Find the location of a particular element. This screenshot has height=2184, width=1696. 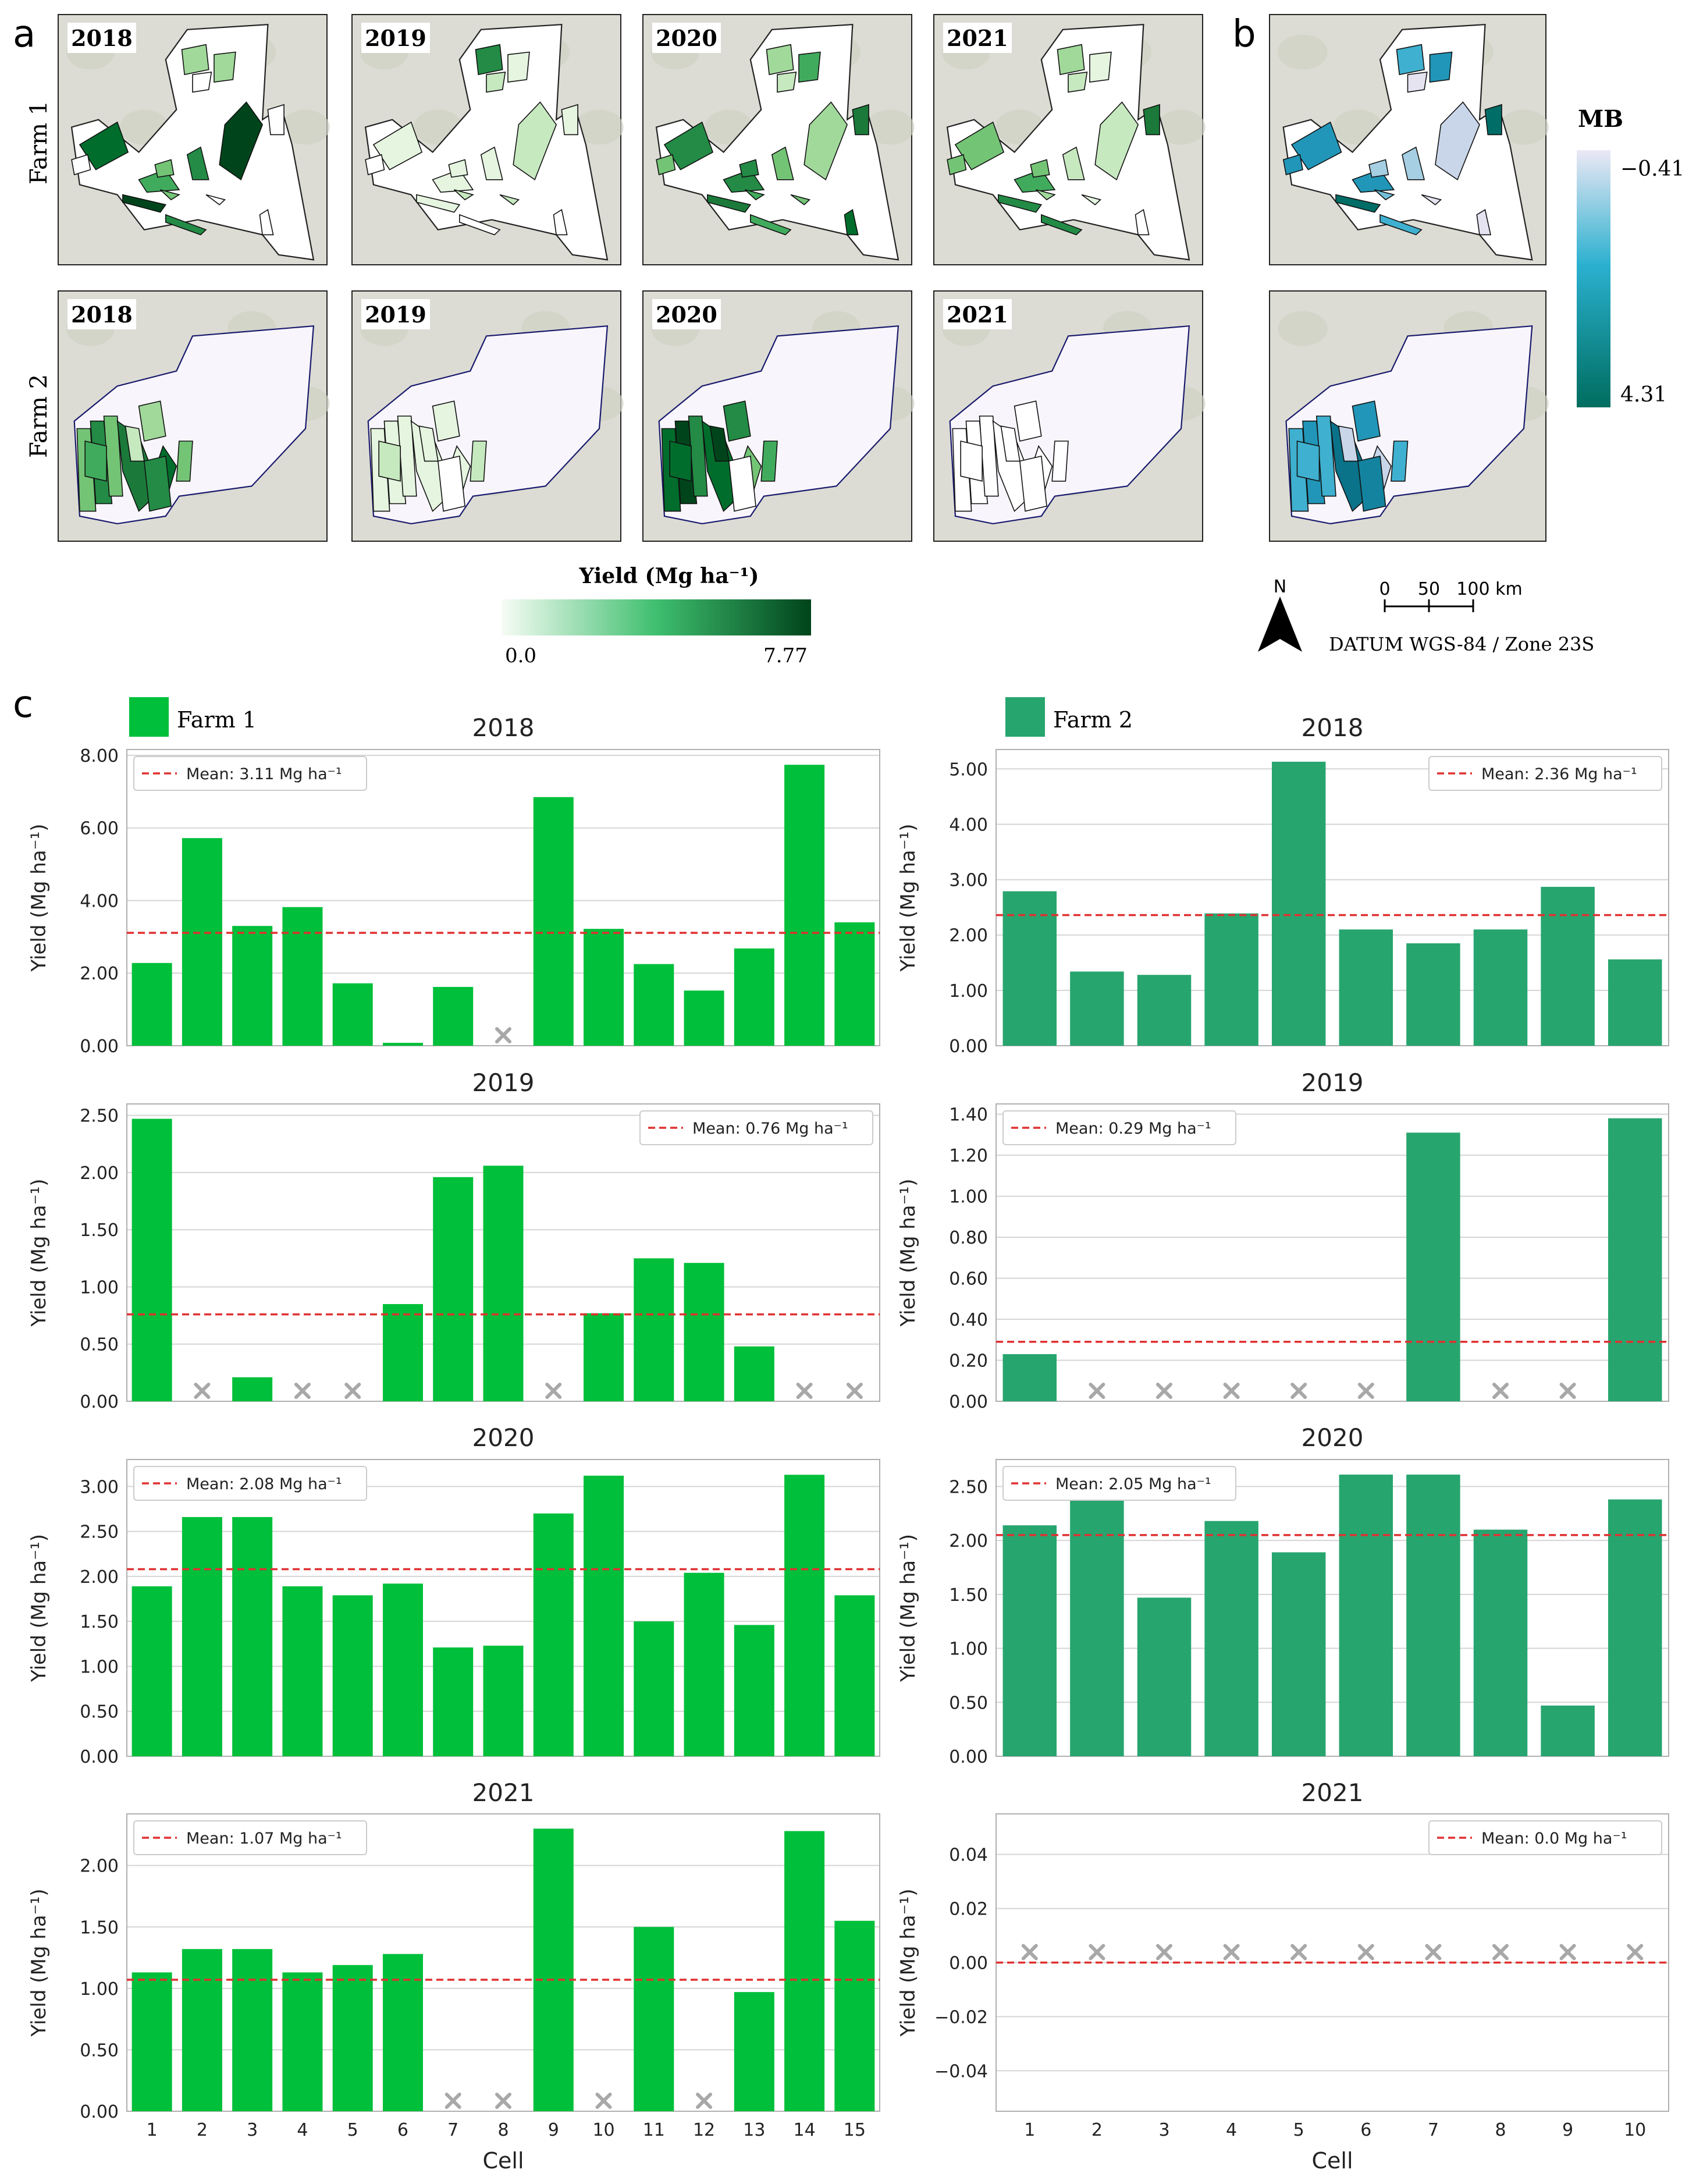

y-tick-label: 1.50 is located at coordinates (968, 1595).